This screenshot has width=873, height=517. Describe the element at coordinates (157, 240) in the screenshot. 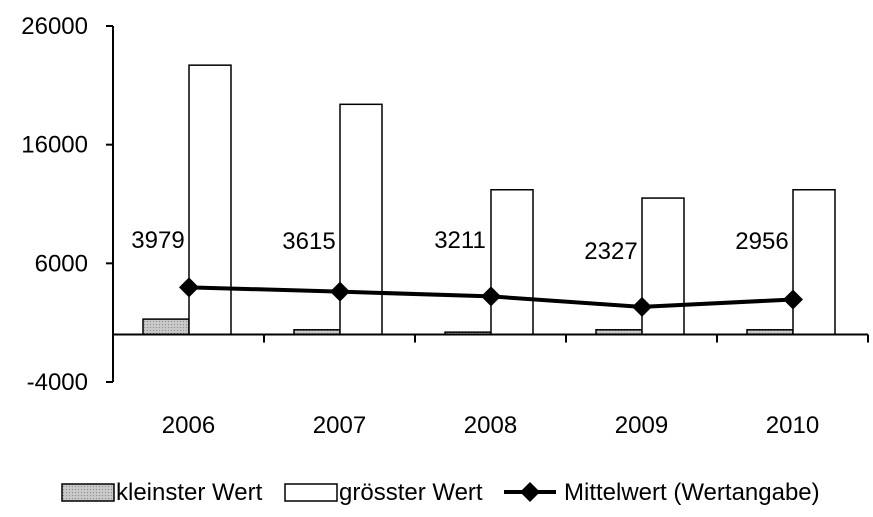

I see `data-label: 3979` at that location.